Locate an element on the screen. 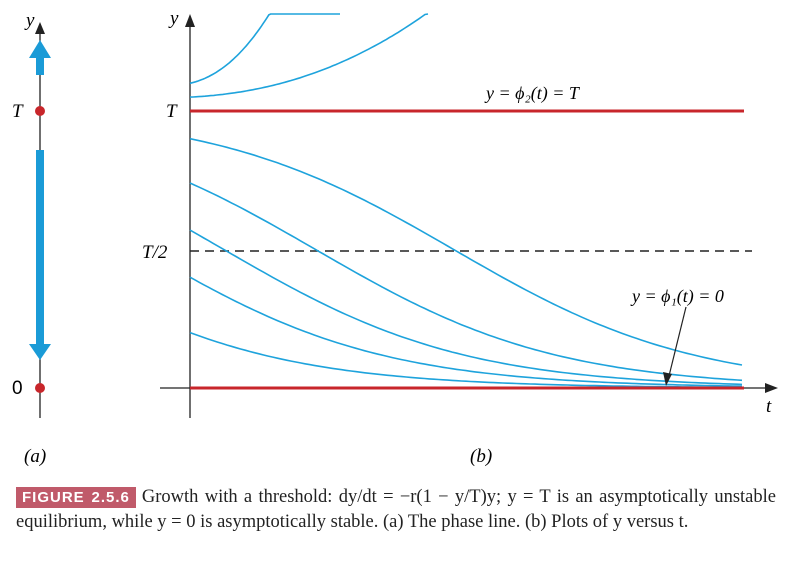  phase-line-panel: y T 0 (a) is located at coordinates (31, 238).